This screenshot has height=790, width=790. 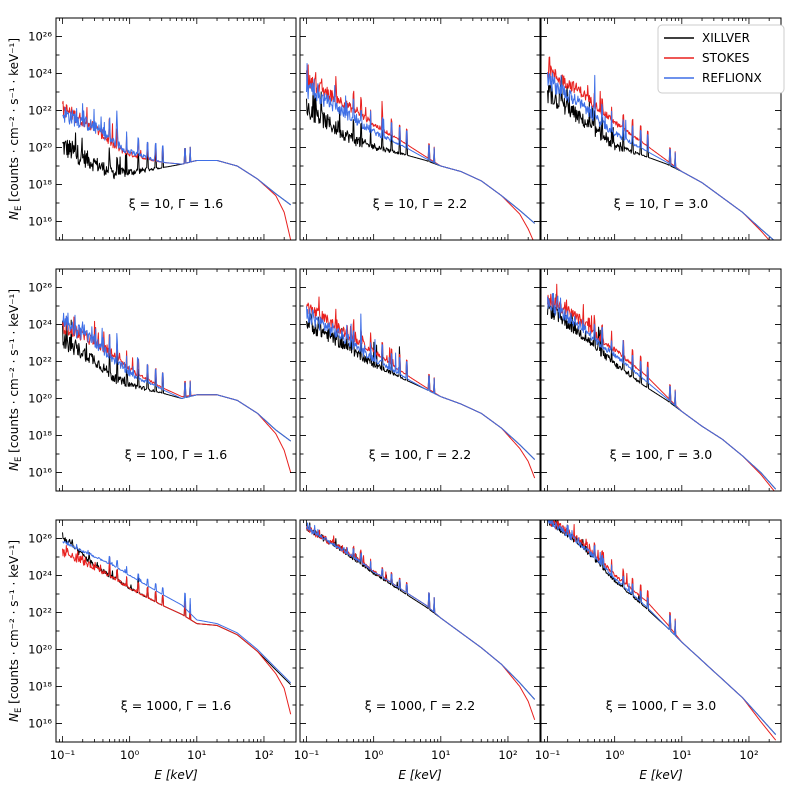 I want to click on panel-label: ξ = 10, Γ = 2.2, so click(x=420, y=203).